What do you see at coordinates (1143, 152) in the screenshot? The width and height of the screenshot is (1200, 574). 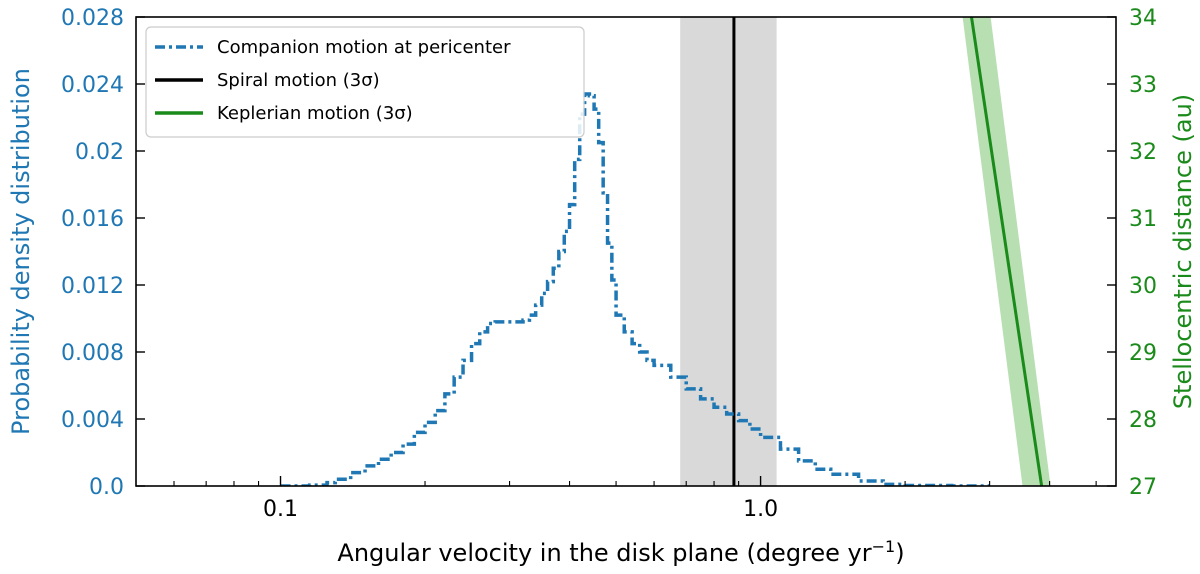 I see `right-tick-label: 32` at bounding box center [1143, 152].